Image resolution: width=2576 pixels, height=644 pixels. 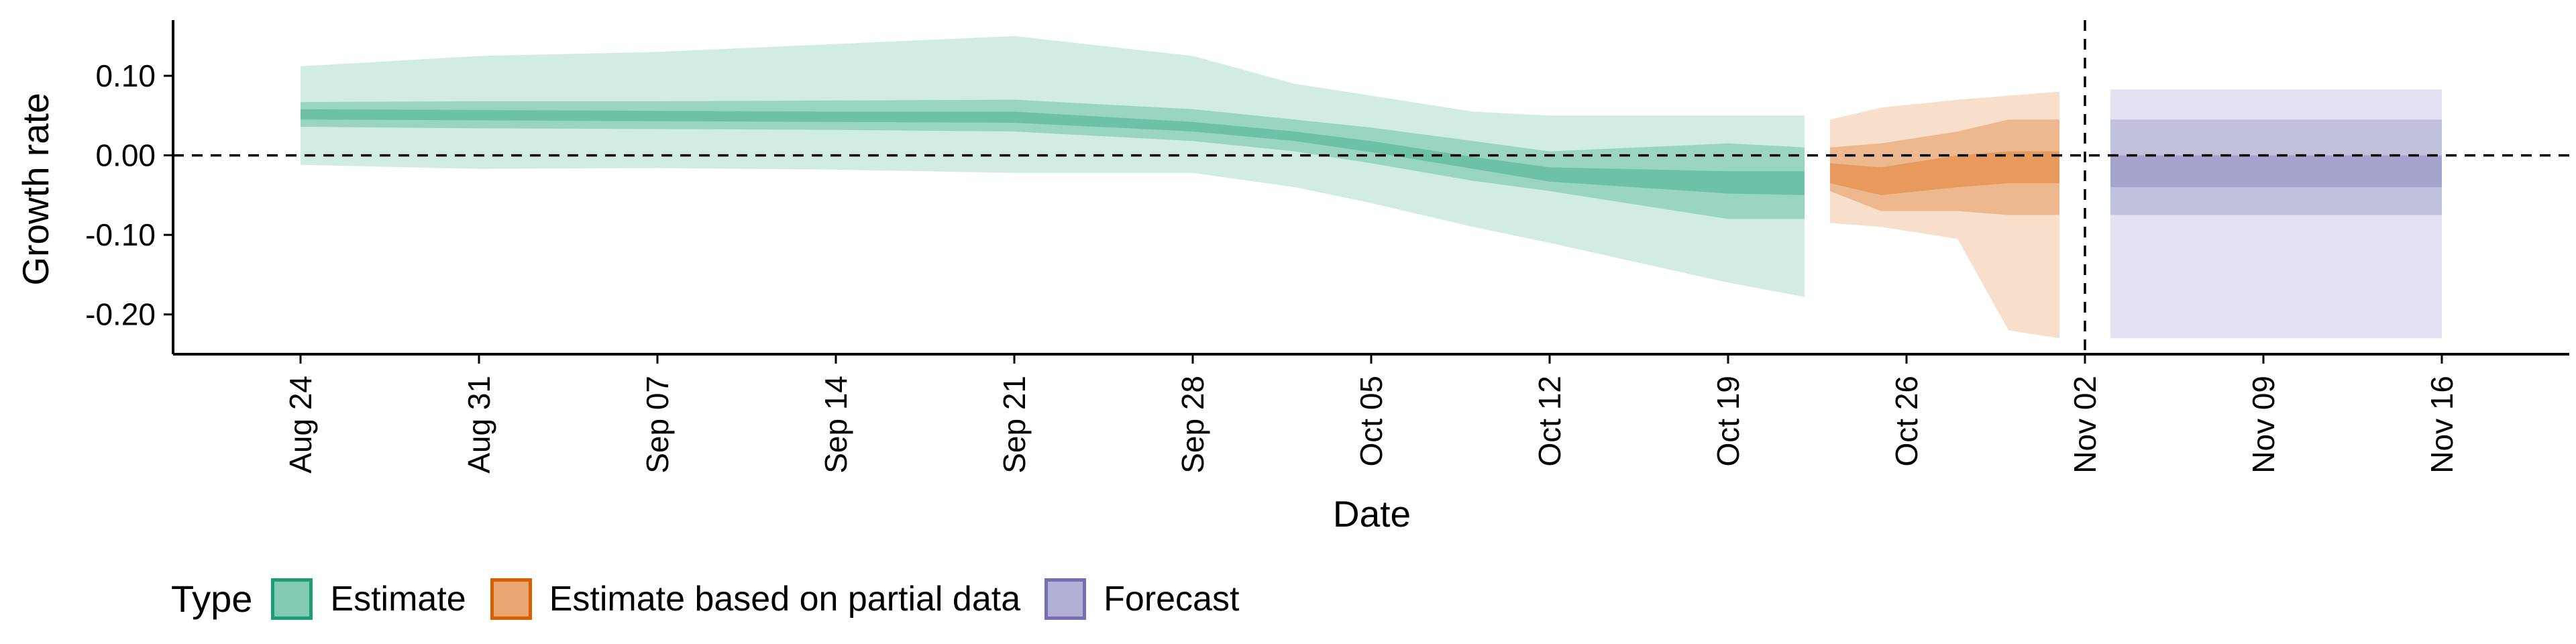 I want to click on legend-label-partial: Estimate based on partial data, so click(x=785, y=599).